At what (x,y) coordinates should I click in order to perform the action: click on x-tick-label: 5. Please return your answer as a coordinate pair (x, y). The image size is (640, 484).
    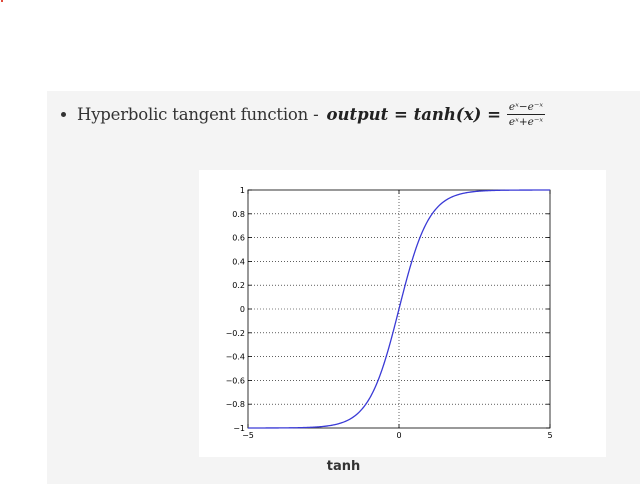
    Looking at the image, I should click on (549, 435).